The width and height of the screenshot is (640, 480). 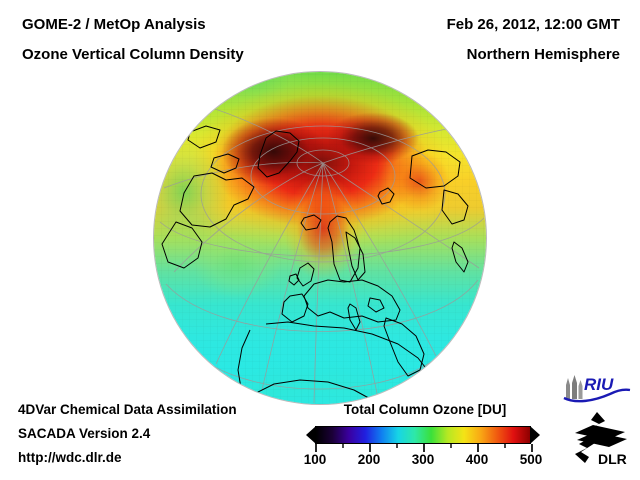 I want to click on dlr-logo: DLR, so click(x=601, y=439).